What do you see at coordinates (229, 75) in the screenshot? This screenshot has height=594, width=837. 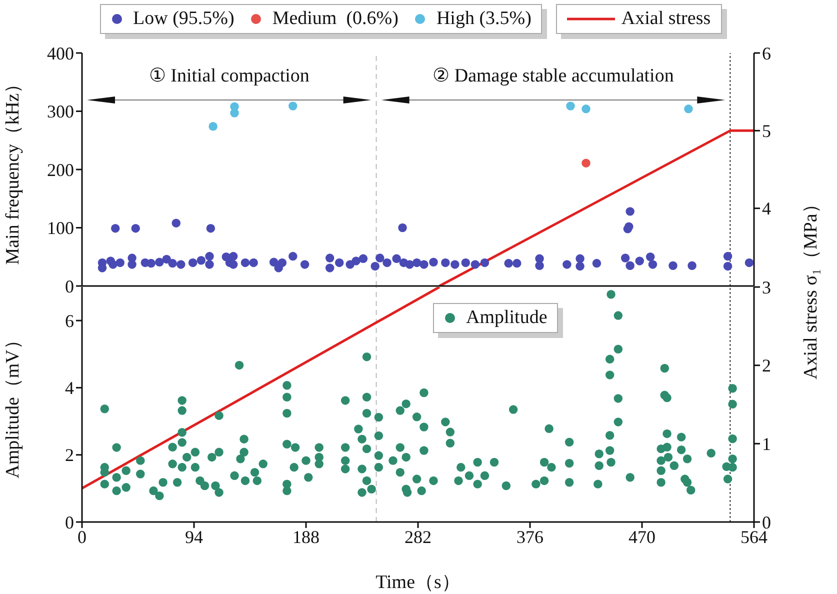 I see `annotation: ① Initial compaction` at bounding box center [229, 75].